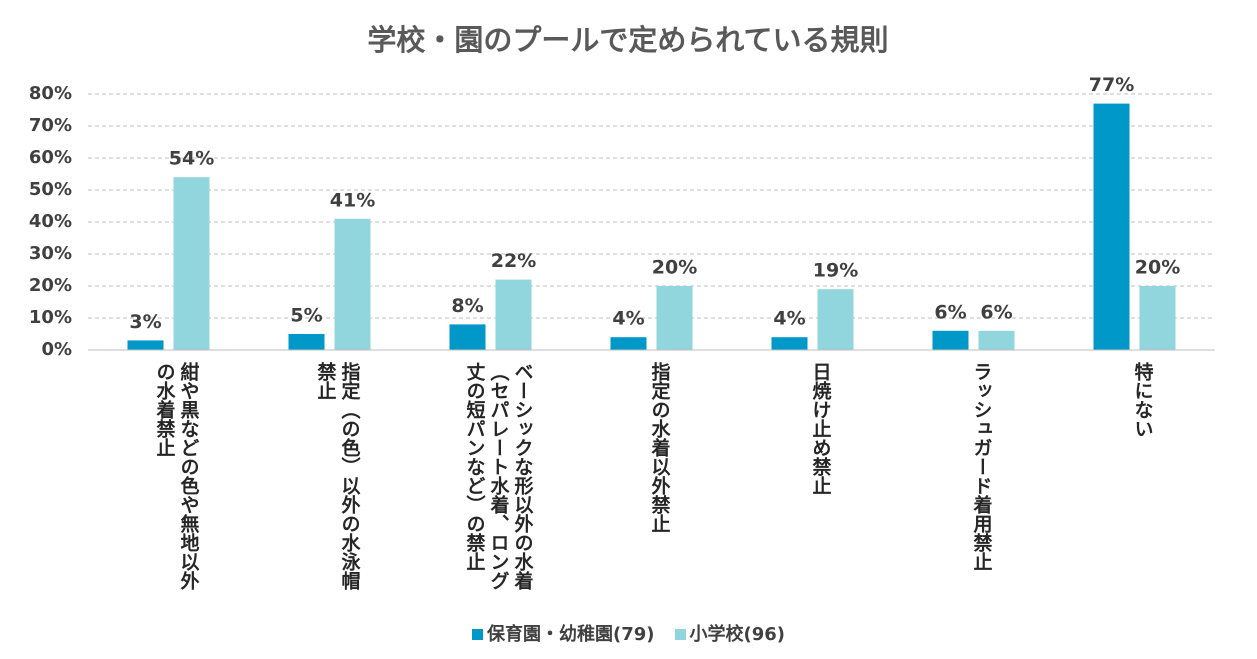 This screenshot has height=659, width=1257. I want to click on legend-item: 小学校(96), so click(730, 634).